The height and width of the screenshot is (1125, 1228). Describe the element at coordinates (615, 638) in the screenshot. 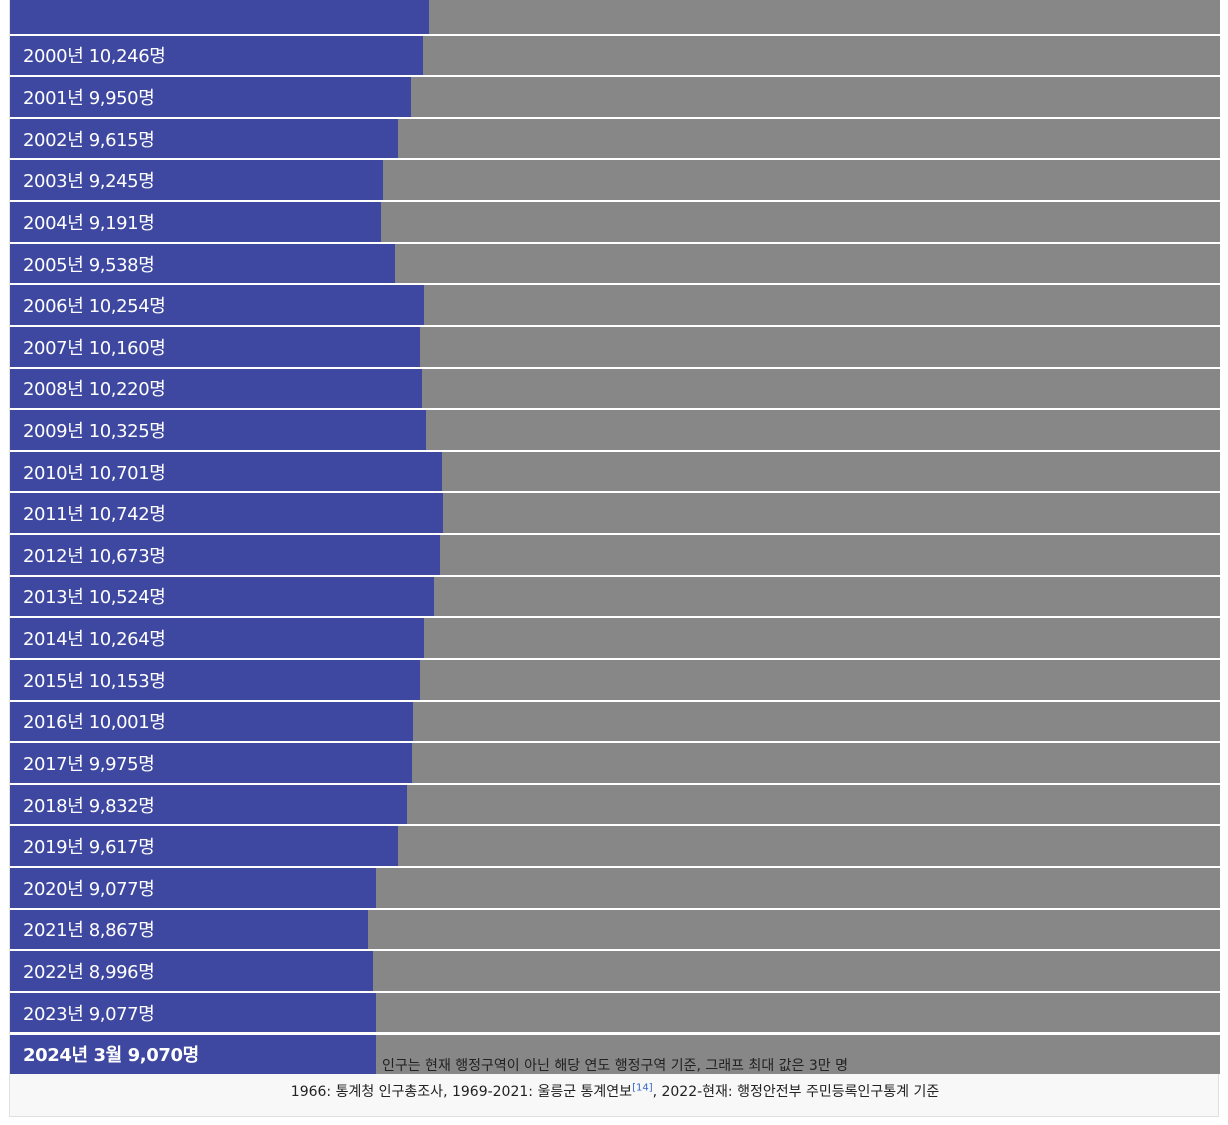

I see `chart-row: 2014년 10,264명` at that location.